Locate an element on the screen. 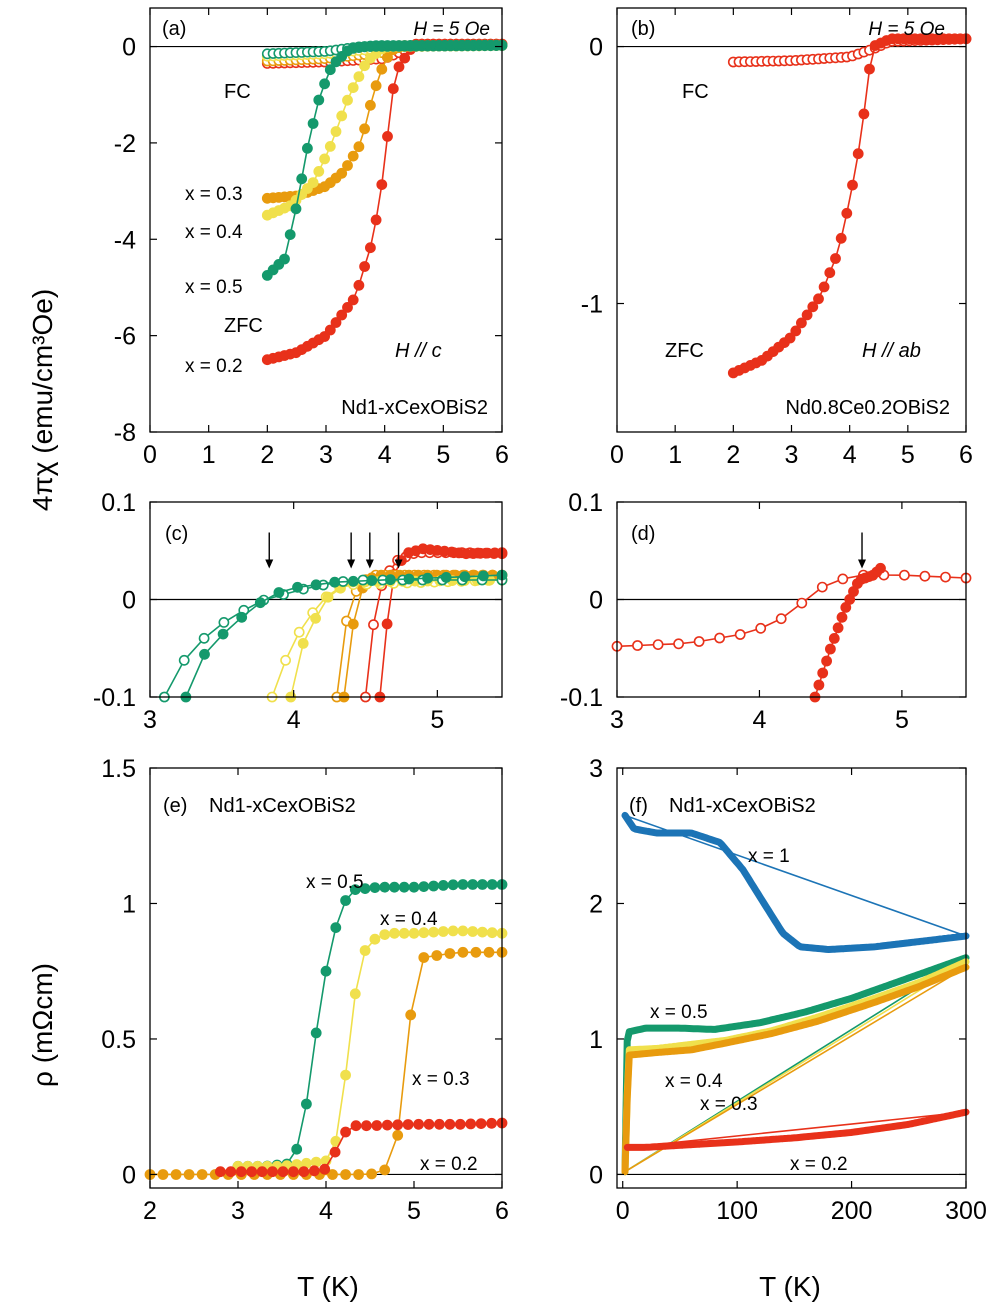 The width and height of the screenshot is (999, 1310). y-tick-label: -2 is located at coordinates (125, 144).